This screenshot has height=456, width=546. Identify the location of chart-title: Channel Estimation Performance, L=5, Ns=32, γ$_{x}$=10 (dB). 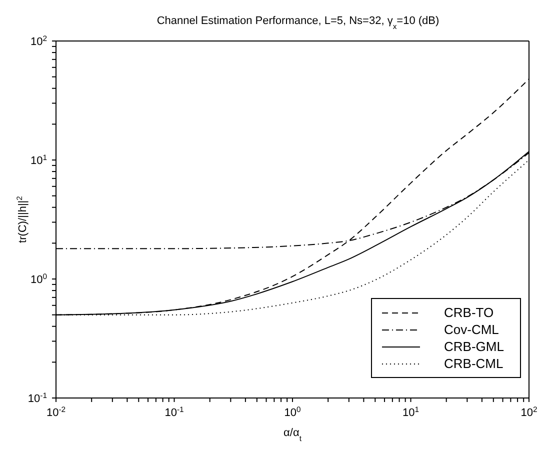
(298, 22).